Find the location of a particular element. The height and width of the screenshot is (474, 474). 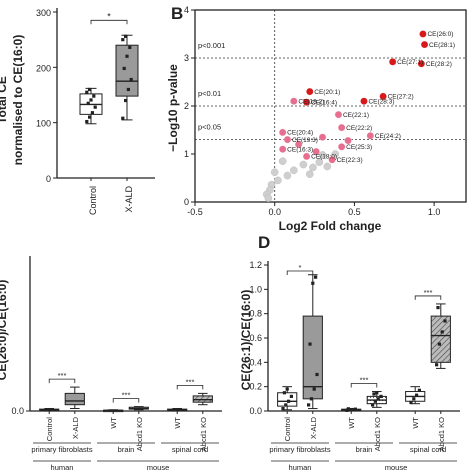

panel-b-ytick-label: 2 is located at coordinates (186, 106).